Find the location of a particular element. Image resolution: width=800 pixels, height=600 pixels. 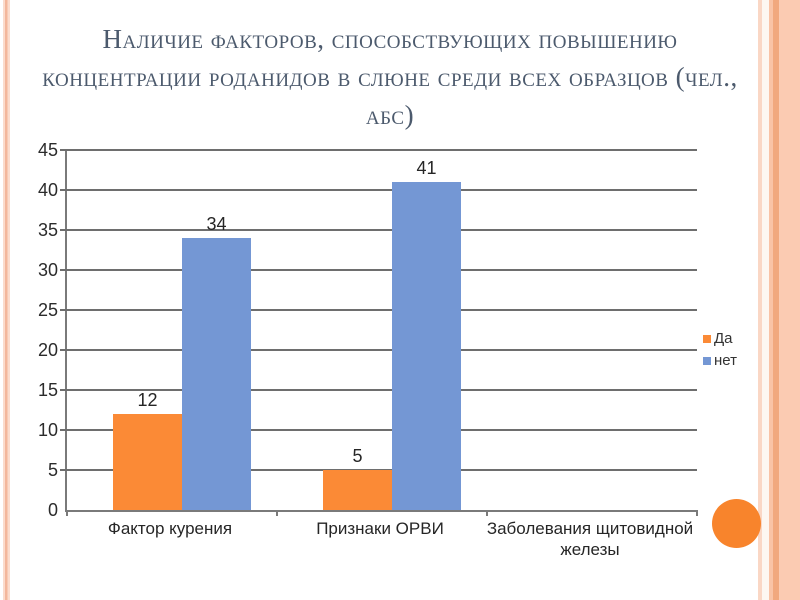

data-label: 34 is located at coordinates (216, 224).